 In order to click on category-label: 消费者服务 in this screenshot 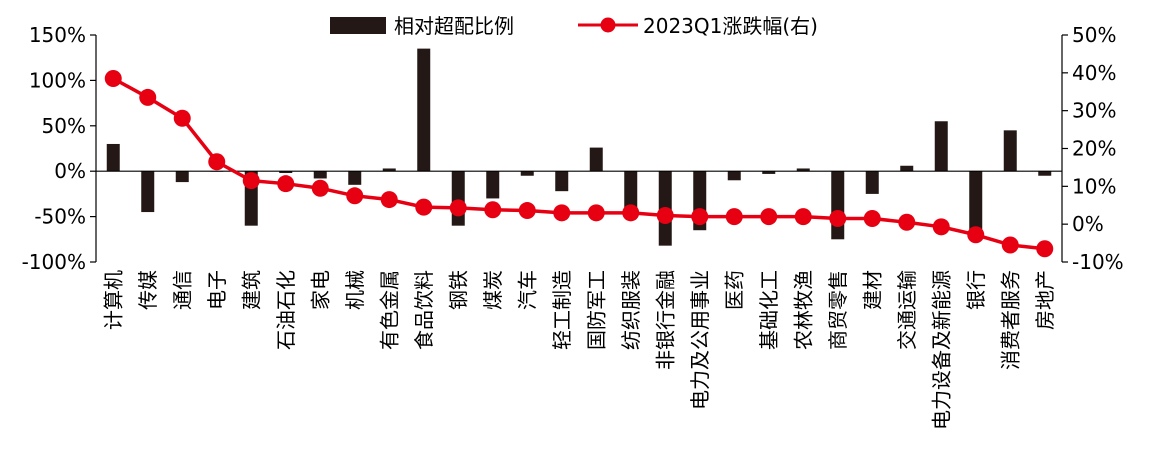, I will do `click(1010, 320)`.